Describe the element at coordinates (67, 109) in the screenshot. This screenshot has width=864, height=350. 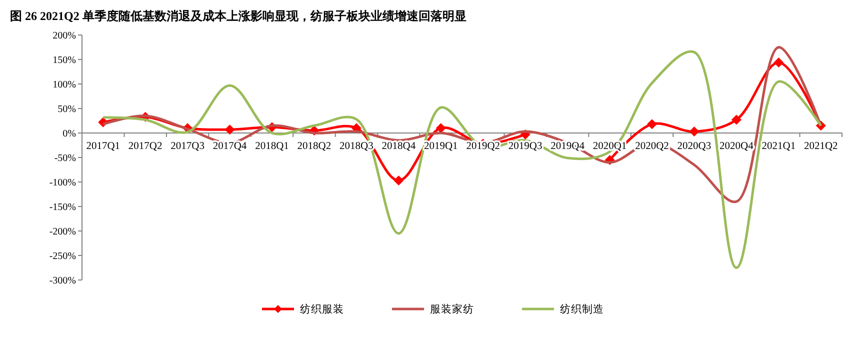
I see `y-tick-label: 50%` at that location.